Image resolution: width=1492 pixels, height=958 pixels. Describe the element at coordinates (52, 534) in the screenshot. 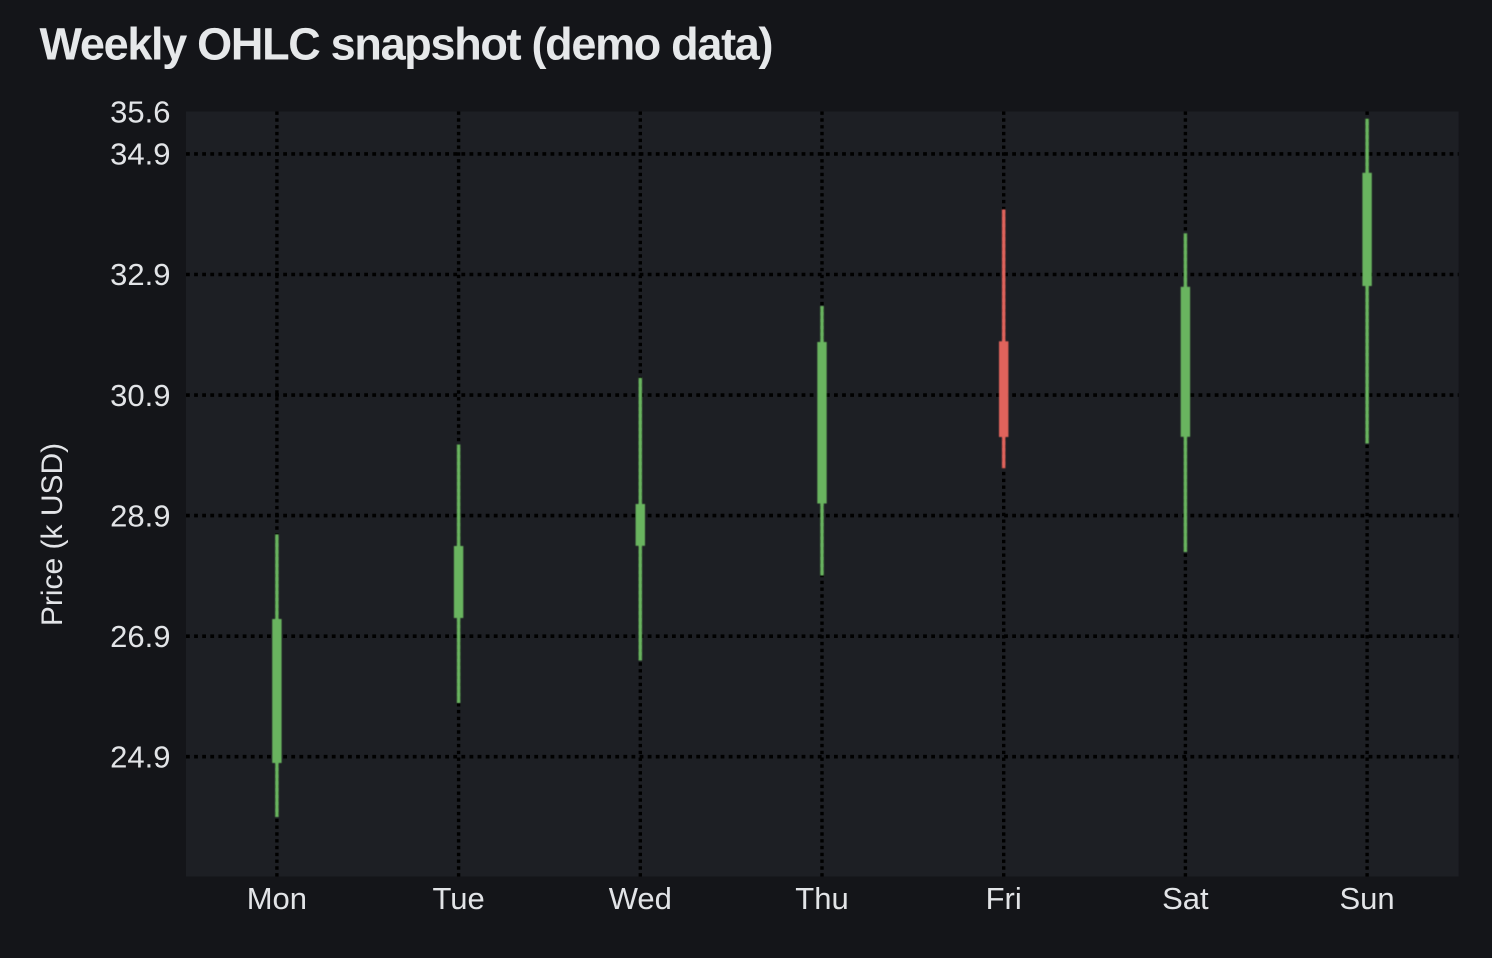

I see `svg-text: Price (k USD)` at that location.